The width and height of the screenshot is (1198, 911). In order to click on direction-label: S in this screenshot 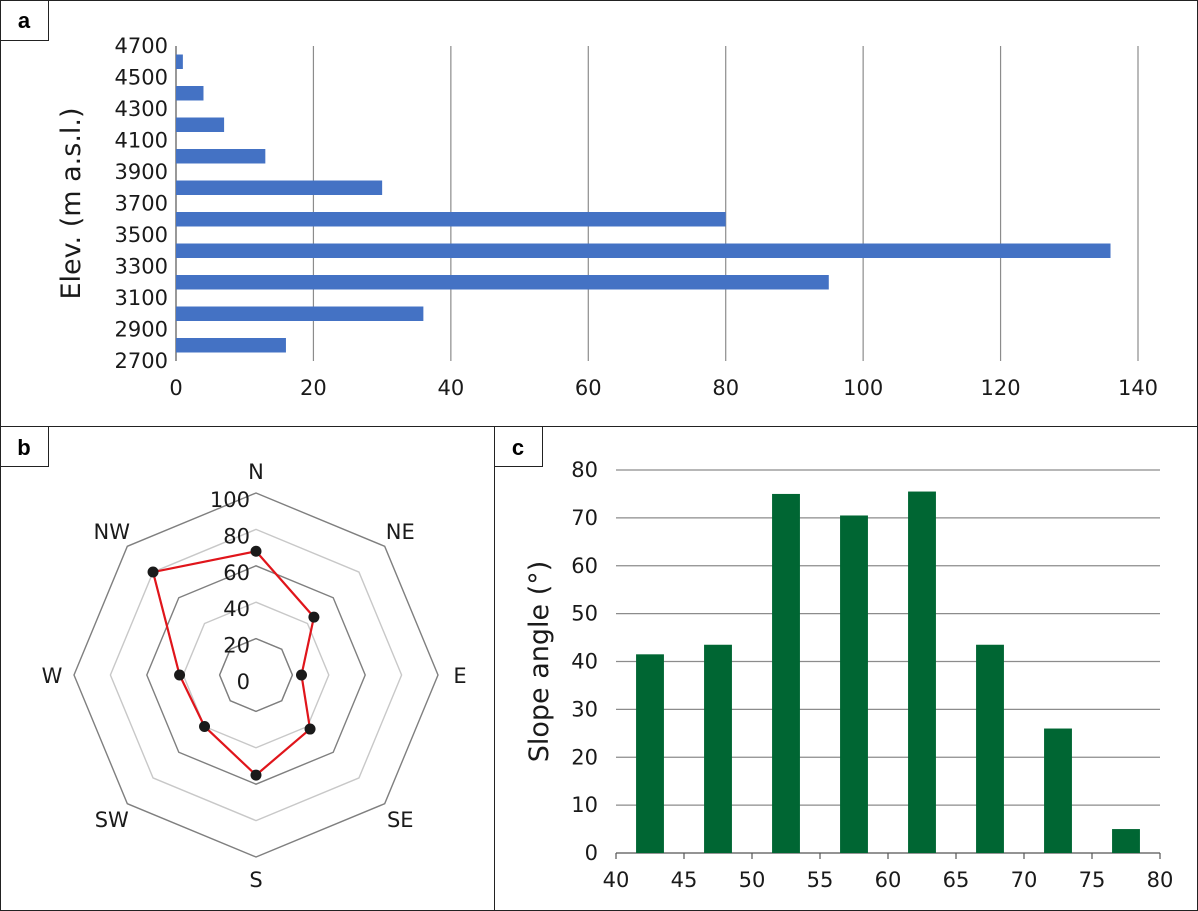, I will do `click(255, 880)`.